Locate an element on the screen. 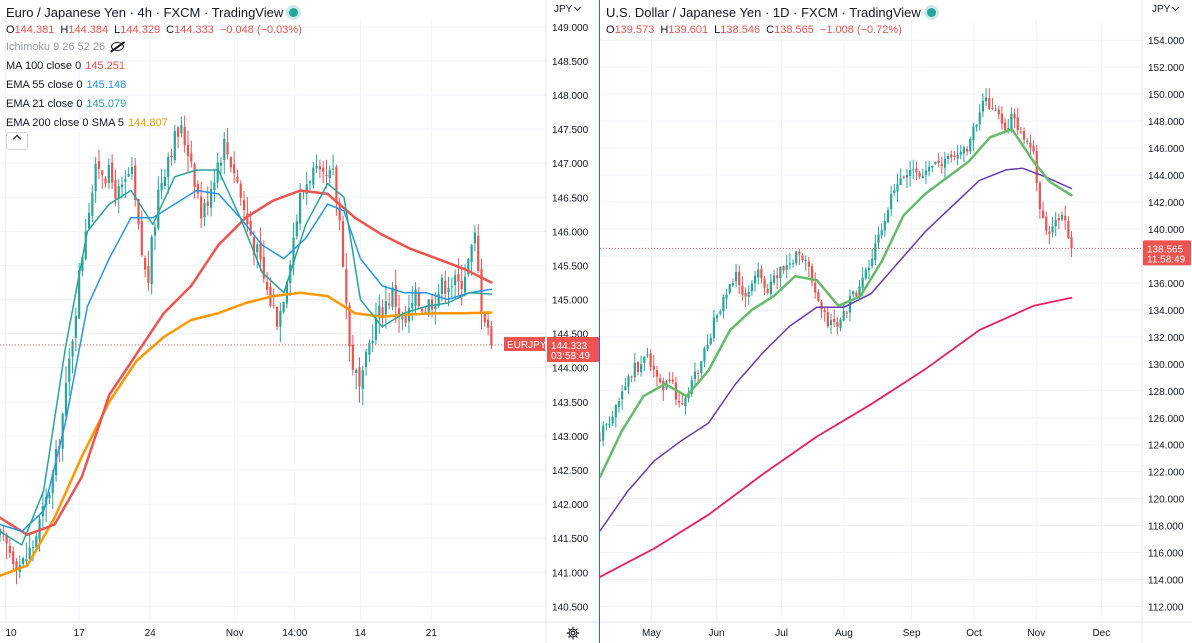 This screenshot has height=643, width=1192. eurjpy-currency-button: JPY is located at coordinates (568, 9).